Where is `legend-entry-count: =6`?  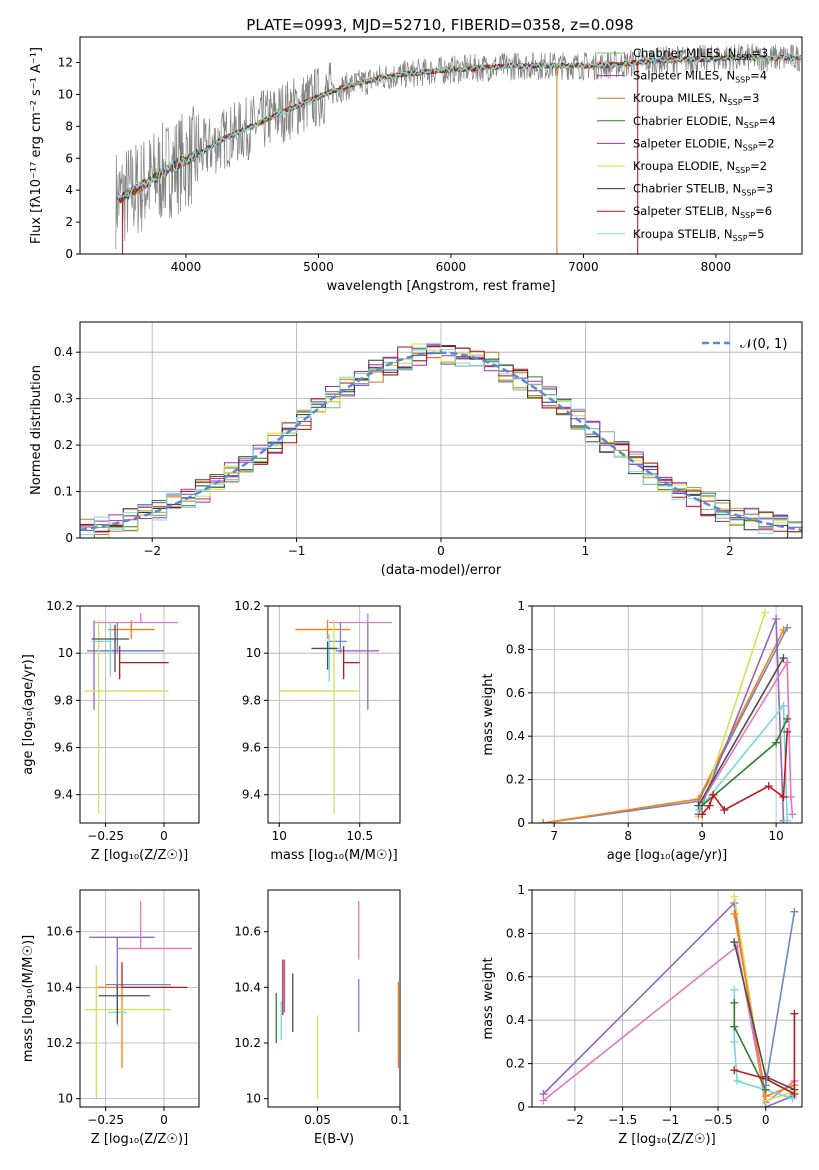
legend-entry-count: =6 is located at coordinates (763, 211).